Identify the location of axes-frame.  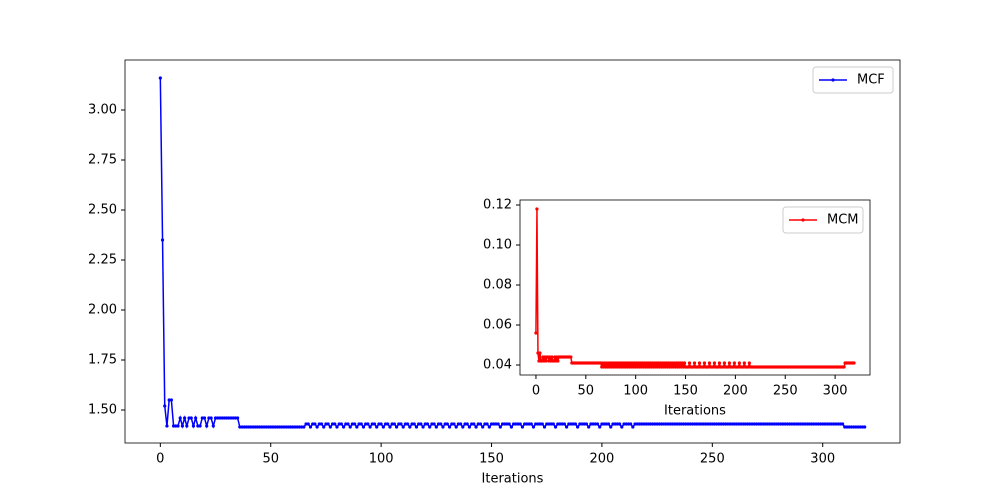
(695, 287).